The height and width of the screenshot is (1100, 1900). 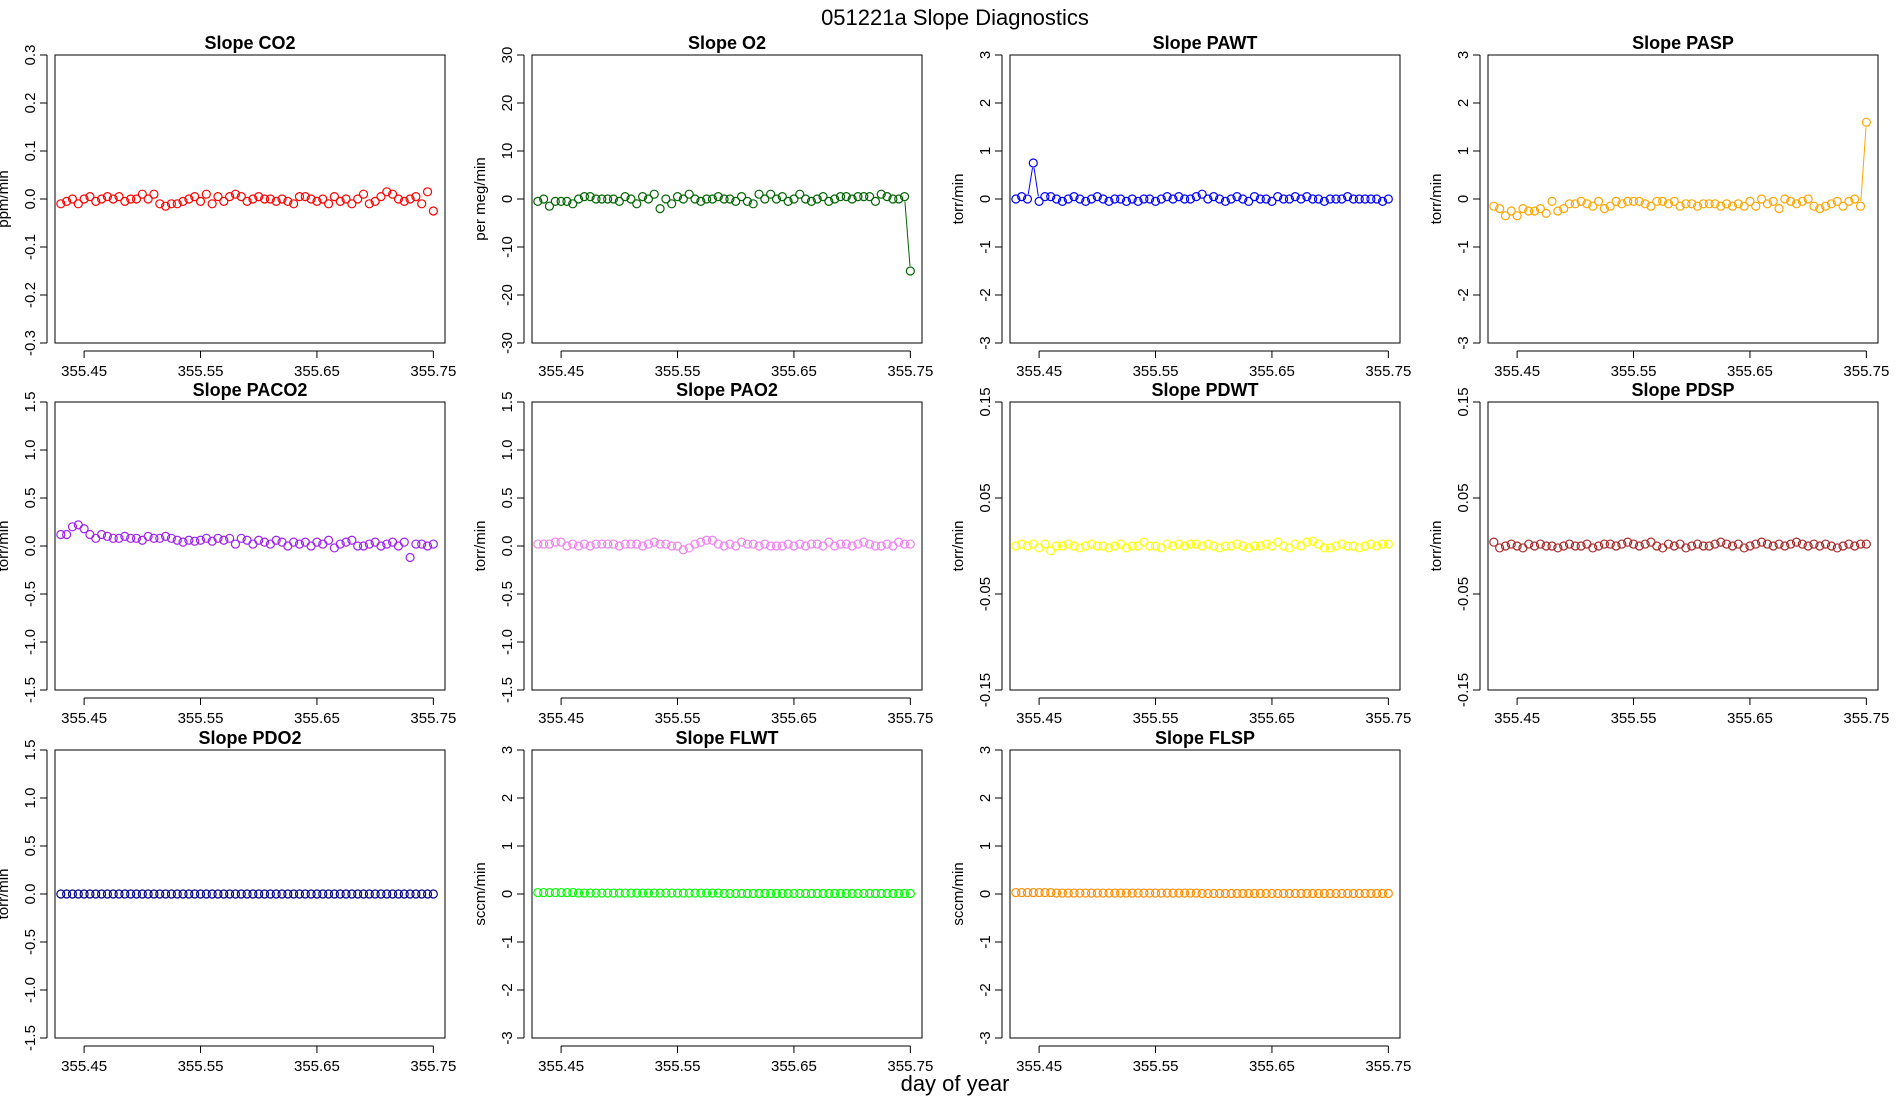 What do you see at coordinates (794, 371) in the screenshot?
I see `x-tick-label: 355.65` at bounding box center [794, 371].